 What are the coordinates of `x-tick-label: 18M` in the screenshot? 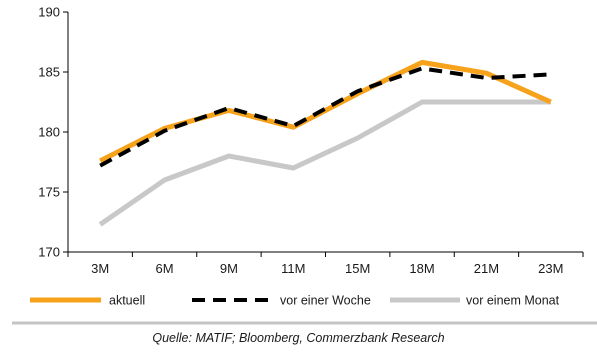 It's located at (421, 268).